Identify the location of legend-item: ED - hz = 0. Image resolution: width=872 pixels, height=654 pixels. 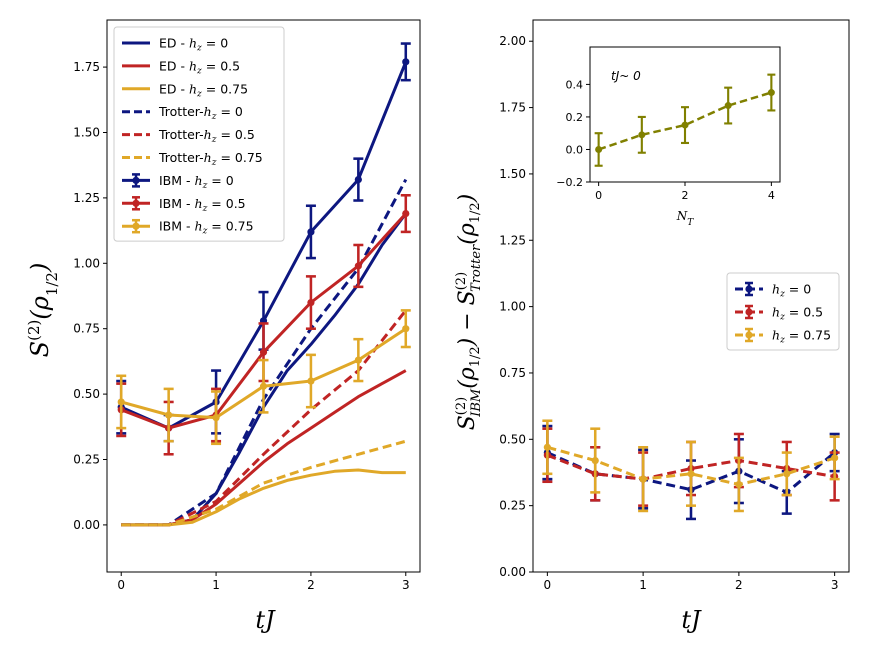
(175, 45).